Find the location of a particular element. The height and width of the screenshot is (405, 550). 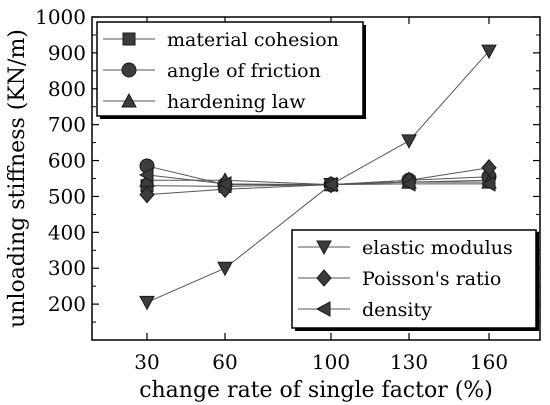

x-tick-label: 30 is located at coordinates (146, 362).